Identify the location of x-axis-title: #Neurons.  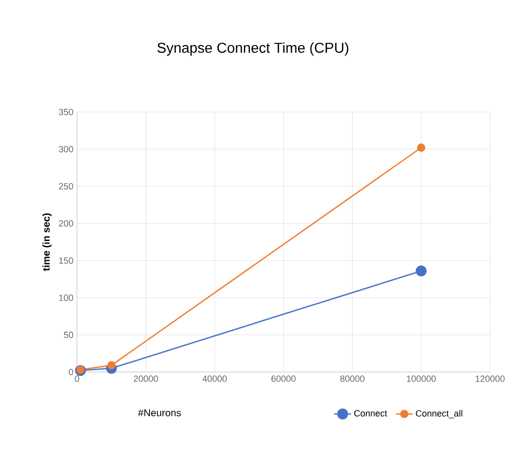
(159, 412).